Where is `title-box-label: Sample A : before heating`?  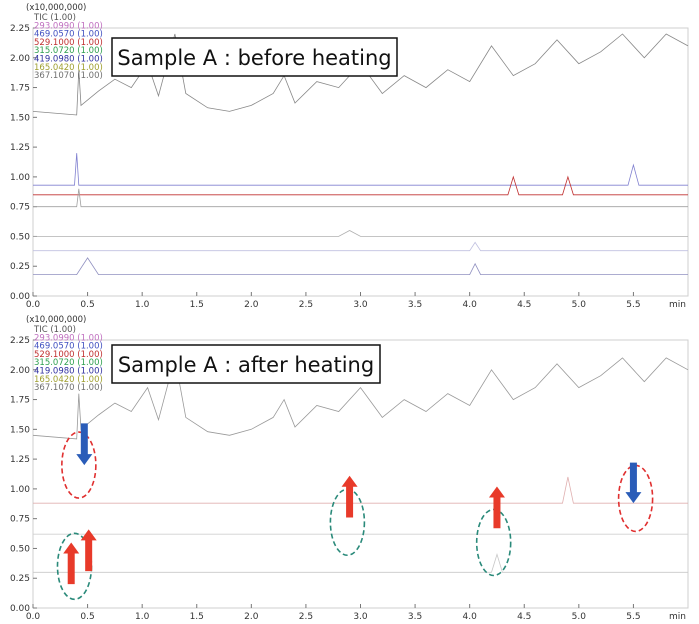
title-box-label: Sample A : before heating is located at coordinates (254, 58).